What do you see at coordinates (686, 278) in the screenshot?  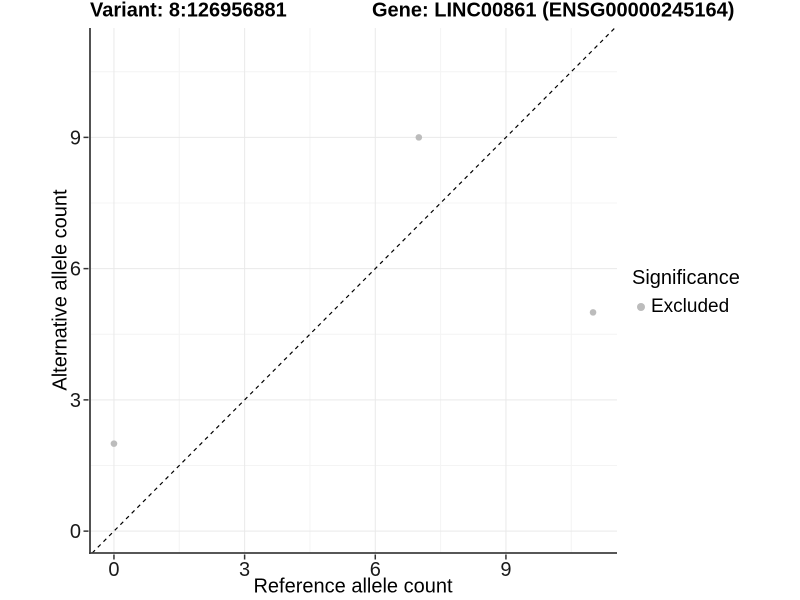 I see `legend-title: Significance` at bounding box center [686, 278].